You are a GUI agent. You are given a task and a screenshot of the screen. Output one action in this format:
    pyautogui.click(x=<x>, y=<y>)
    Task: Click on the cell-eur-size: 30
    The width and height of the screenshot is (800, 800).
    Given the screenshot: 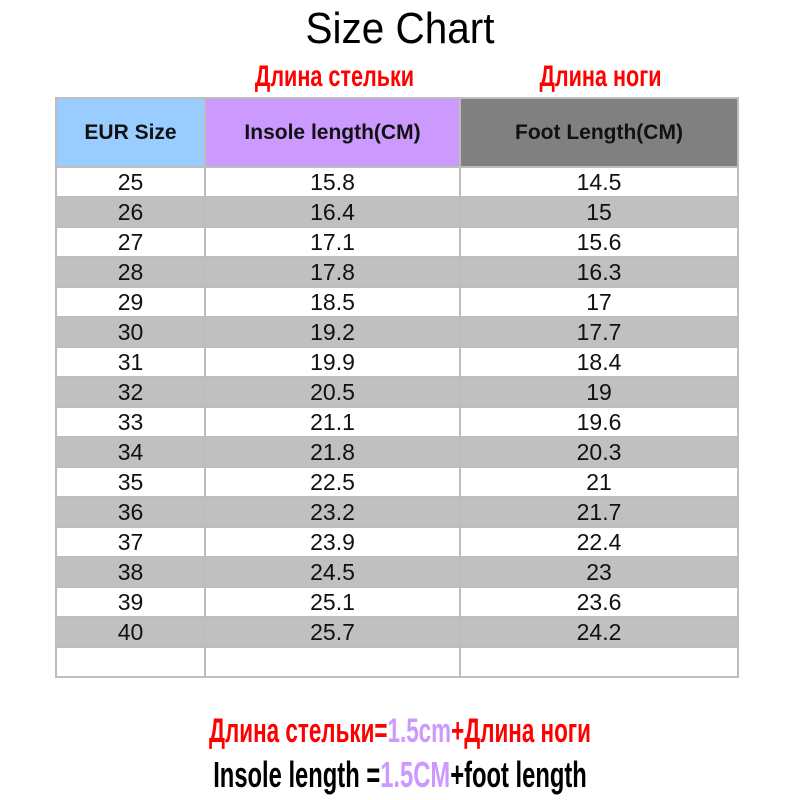 What is the action you would take?
    pyautogui.click(x=130, y=332)
    